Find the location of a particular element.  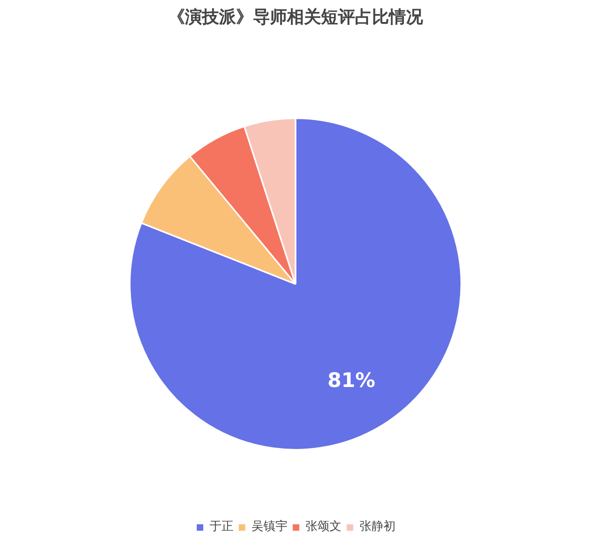

legend-label: 张颂文 is located at coordinates (324, 526).